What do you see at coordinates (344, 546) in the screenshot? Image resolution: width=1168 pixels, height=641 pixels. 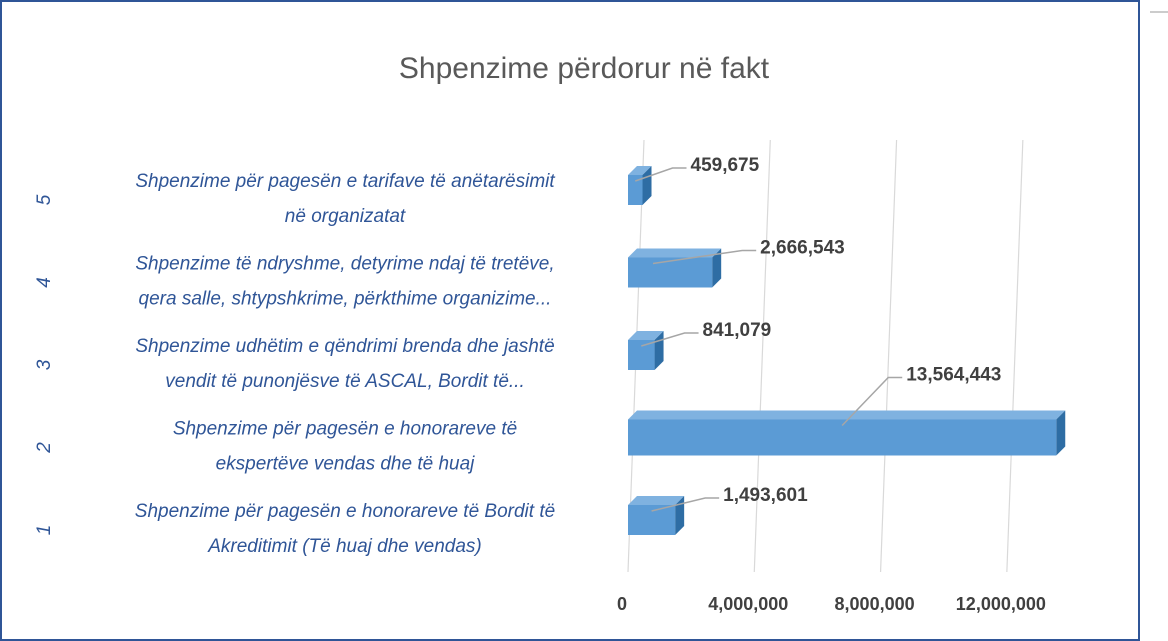 I see `category-label: Akreditimit (Të huaj dhe vendas)` at bounding box center [344, 546].